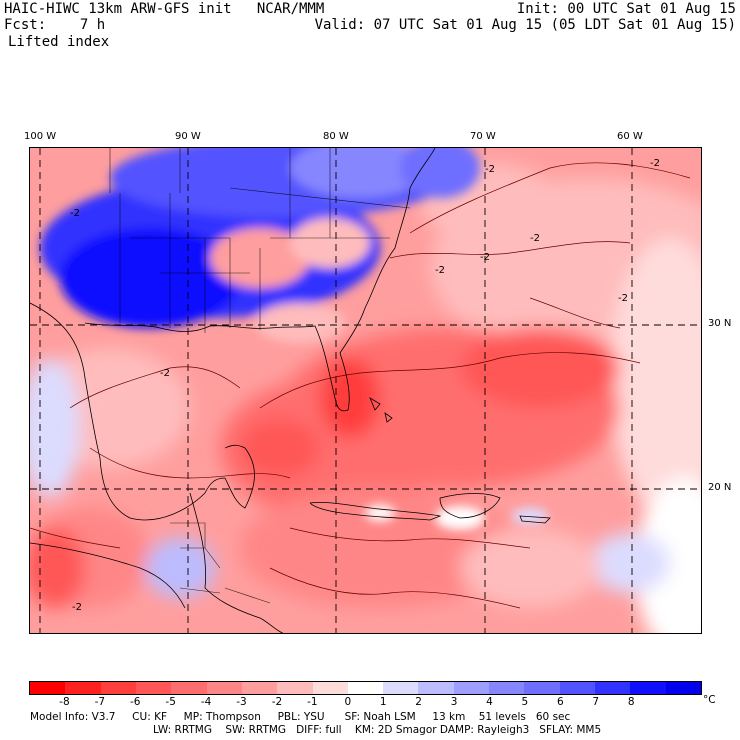 Image resolution: width=740 pixels, height=740 pixels. Describe the element at coordinates (720, 487) in the screenshot. I see `lat-label-20n: 20 N` at that location.